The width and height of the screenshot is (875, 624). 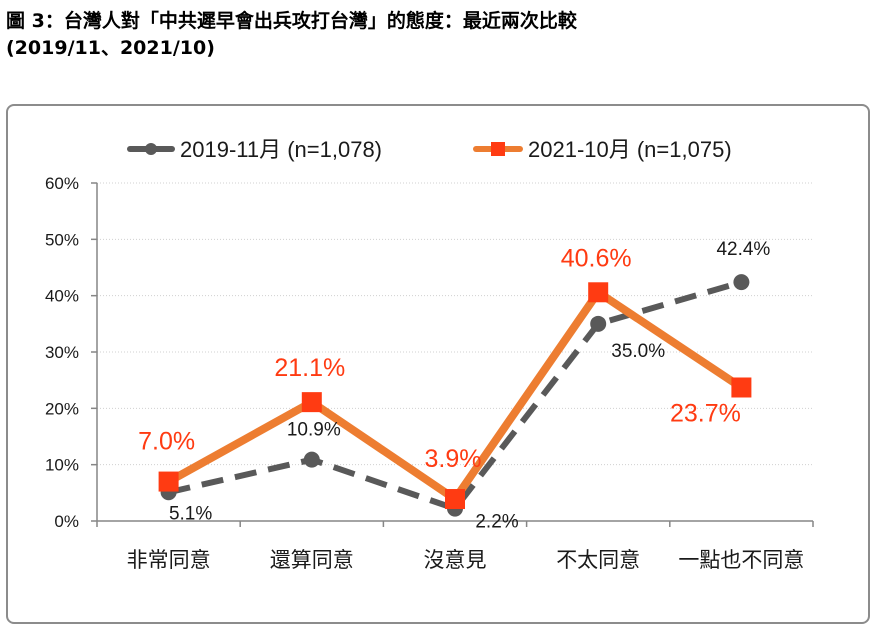 What do you see at coordinates (66, 521) in the screenshot?
I see `y-tick-label: 0%` at bounding box center [66, 521].